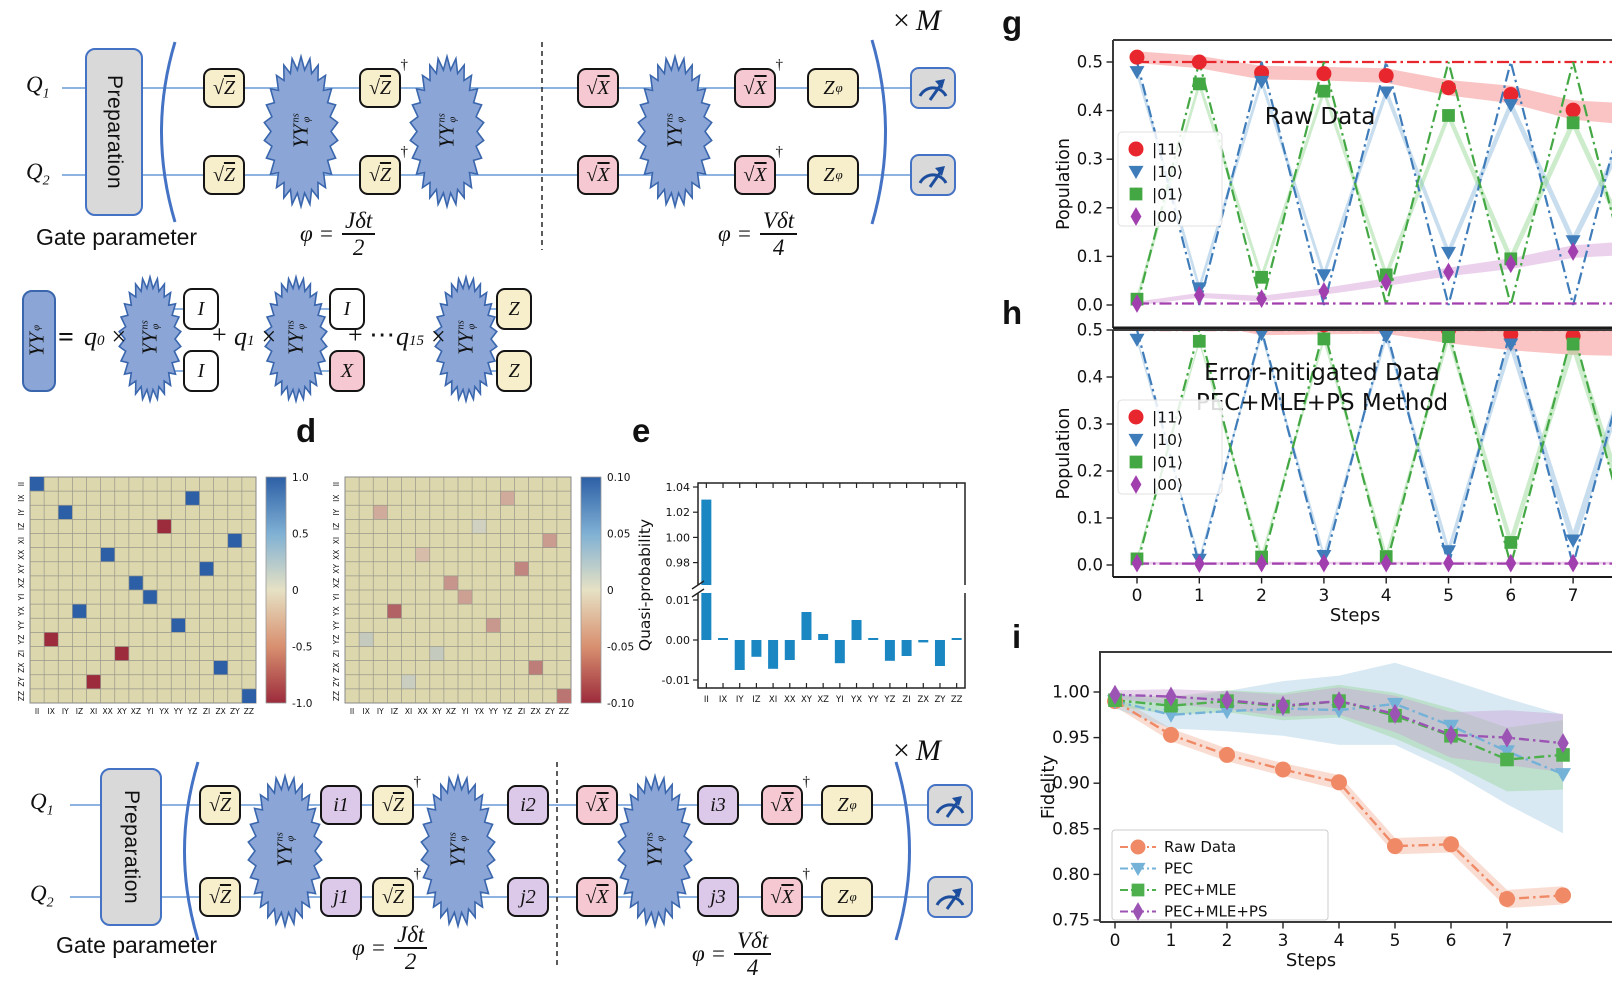 Image resolution: width=1612 pixels, height=992 pixels. What do you see at coordinates (758, 82) in the screenshot?
I see `top-gate-X-q1-6: √ X †` at bounding box center [758, 82].